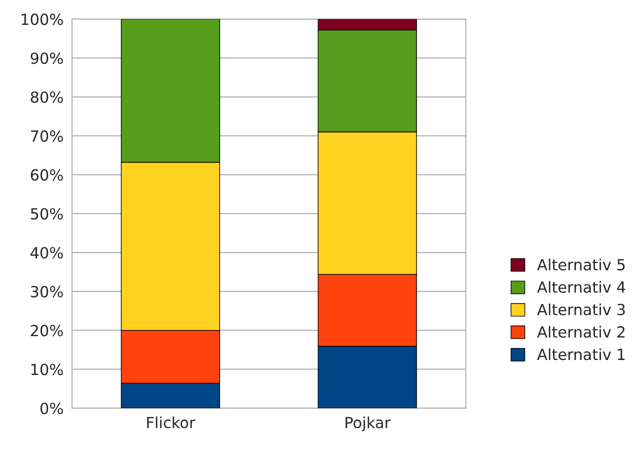 This screenshot has width=632, height=454. I want to click on y-tick-label: 40%, so click(46, 252).